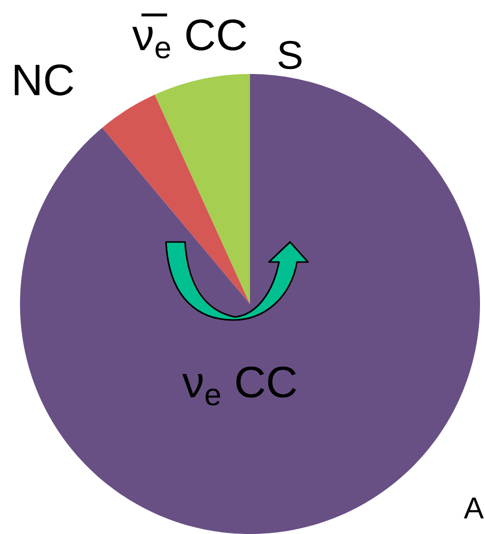 The height and width of the screenshot is (534, 485). I want to click on text: A, so click(474, 508).